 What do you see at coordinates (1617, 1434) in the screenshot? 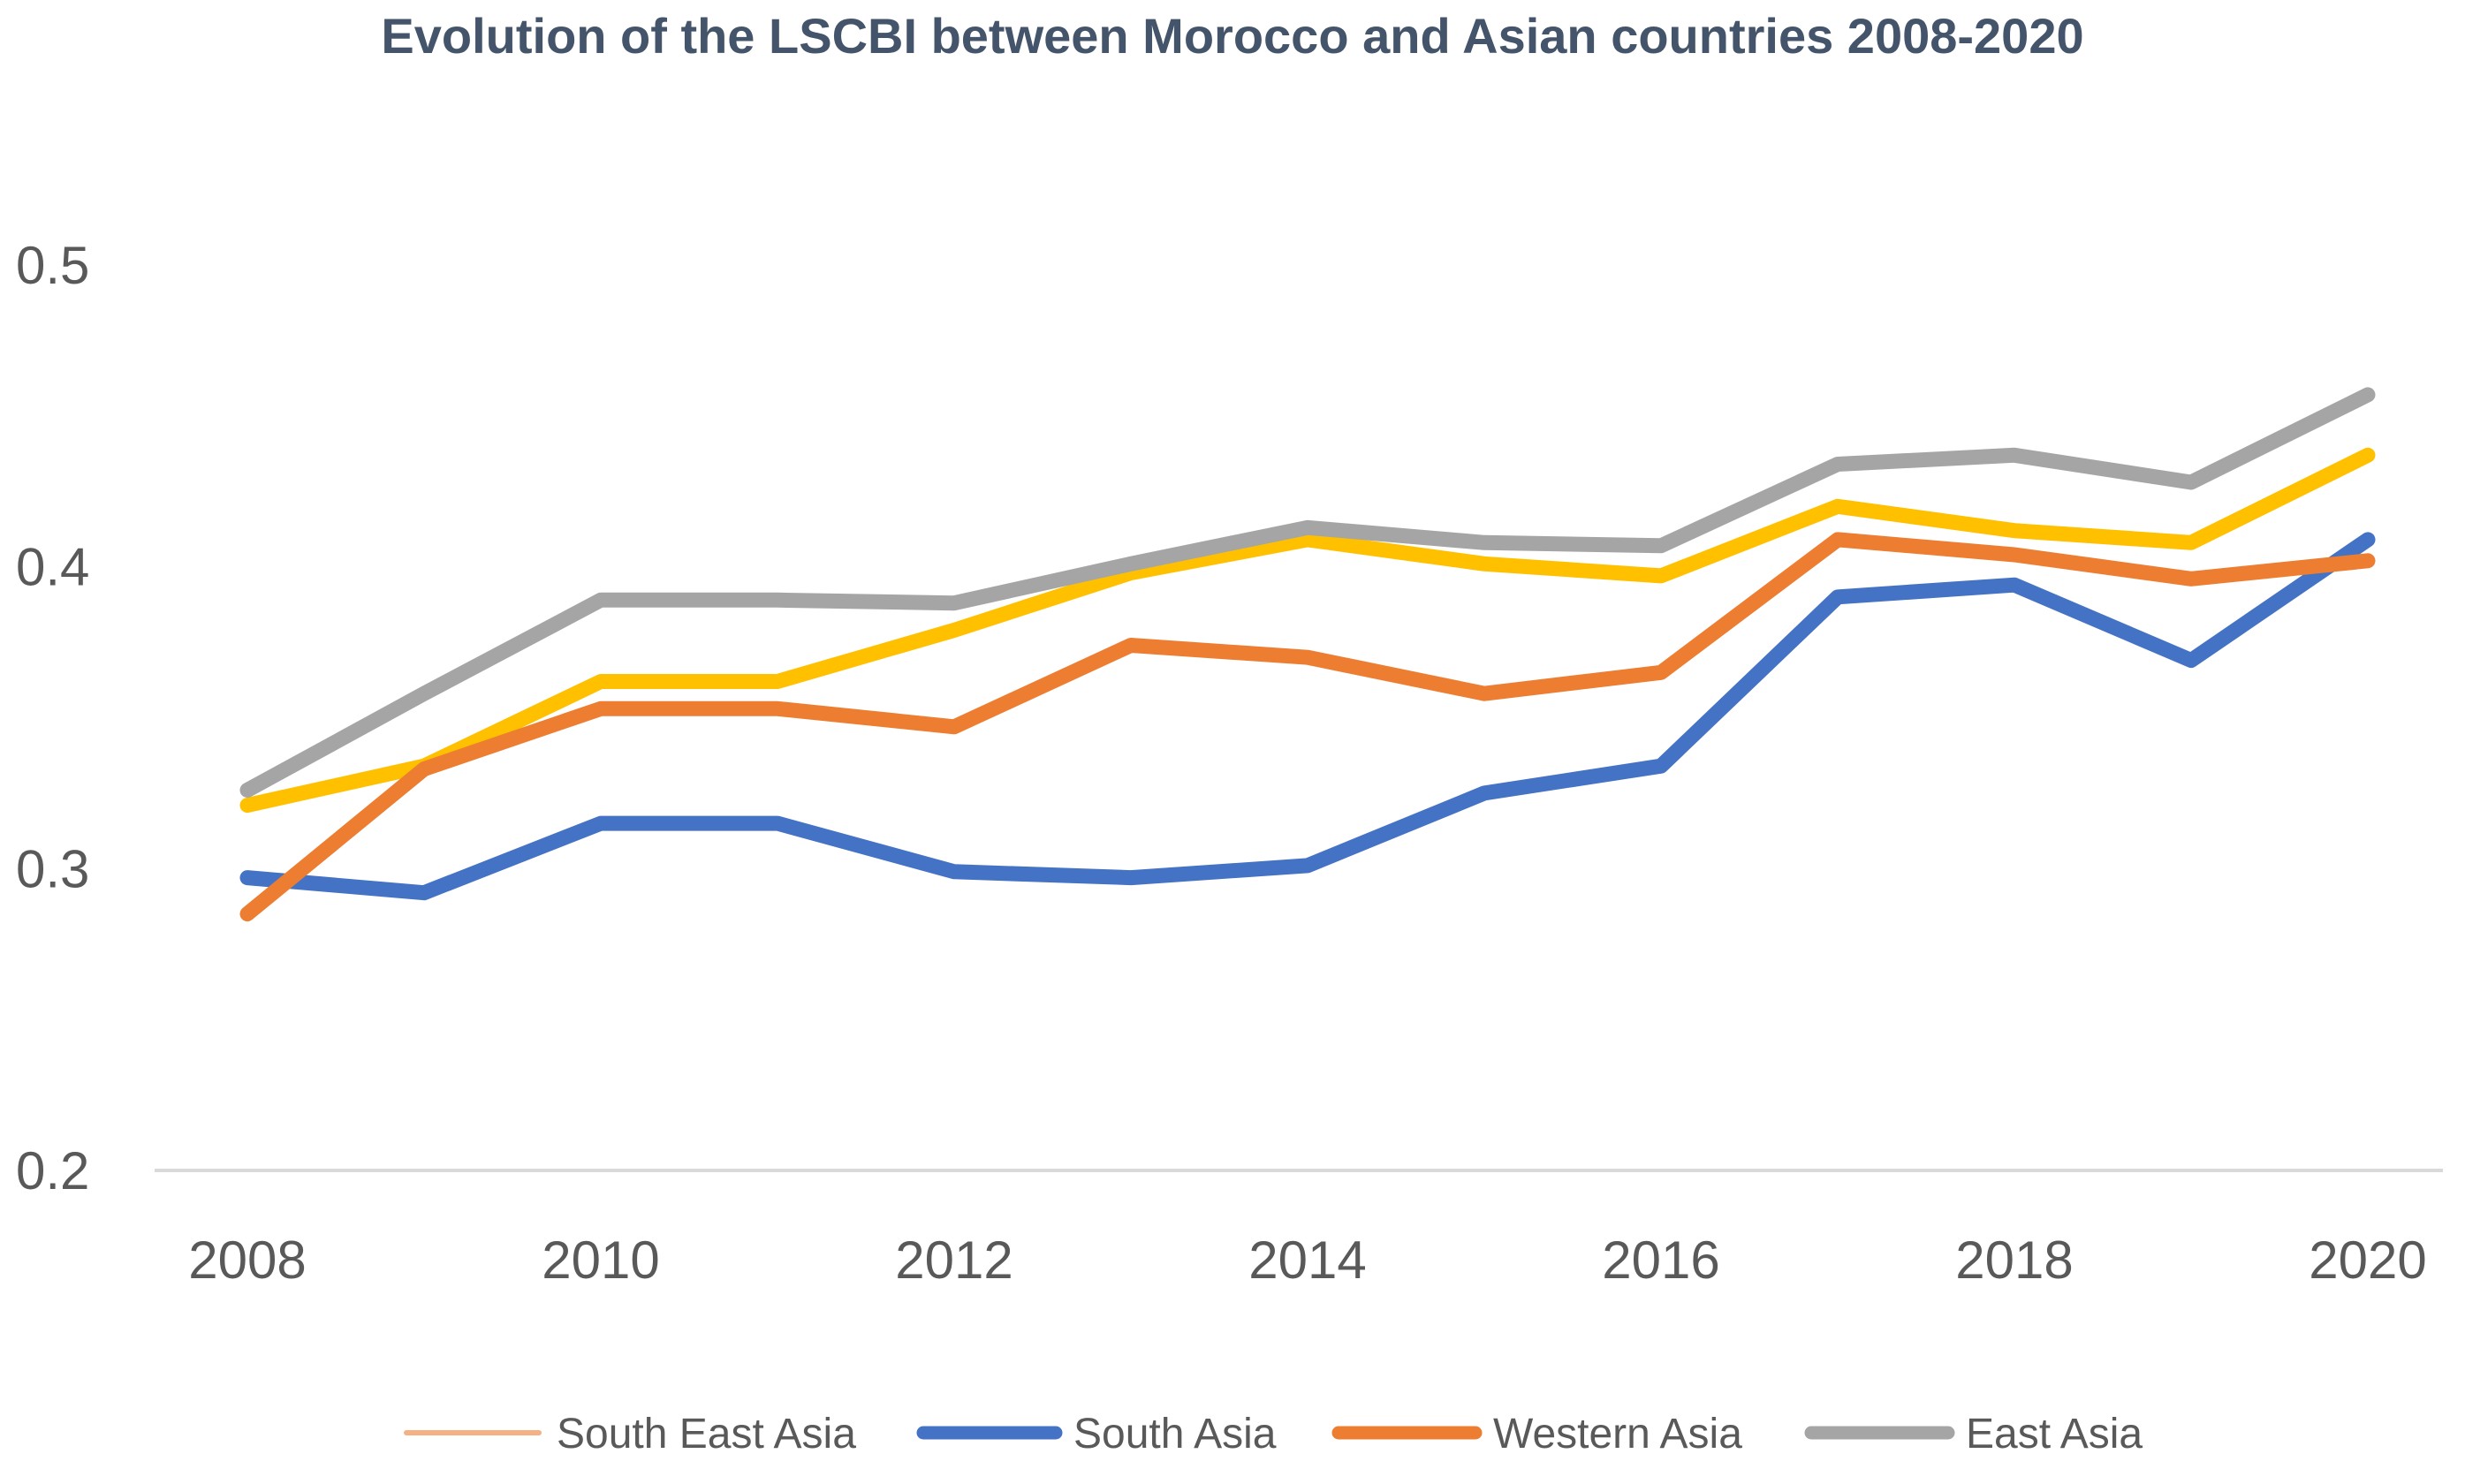
I see `legend-label-western-asia: Western Asia` at bounding box center [1617, 1434].